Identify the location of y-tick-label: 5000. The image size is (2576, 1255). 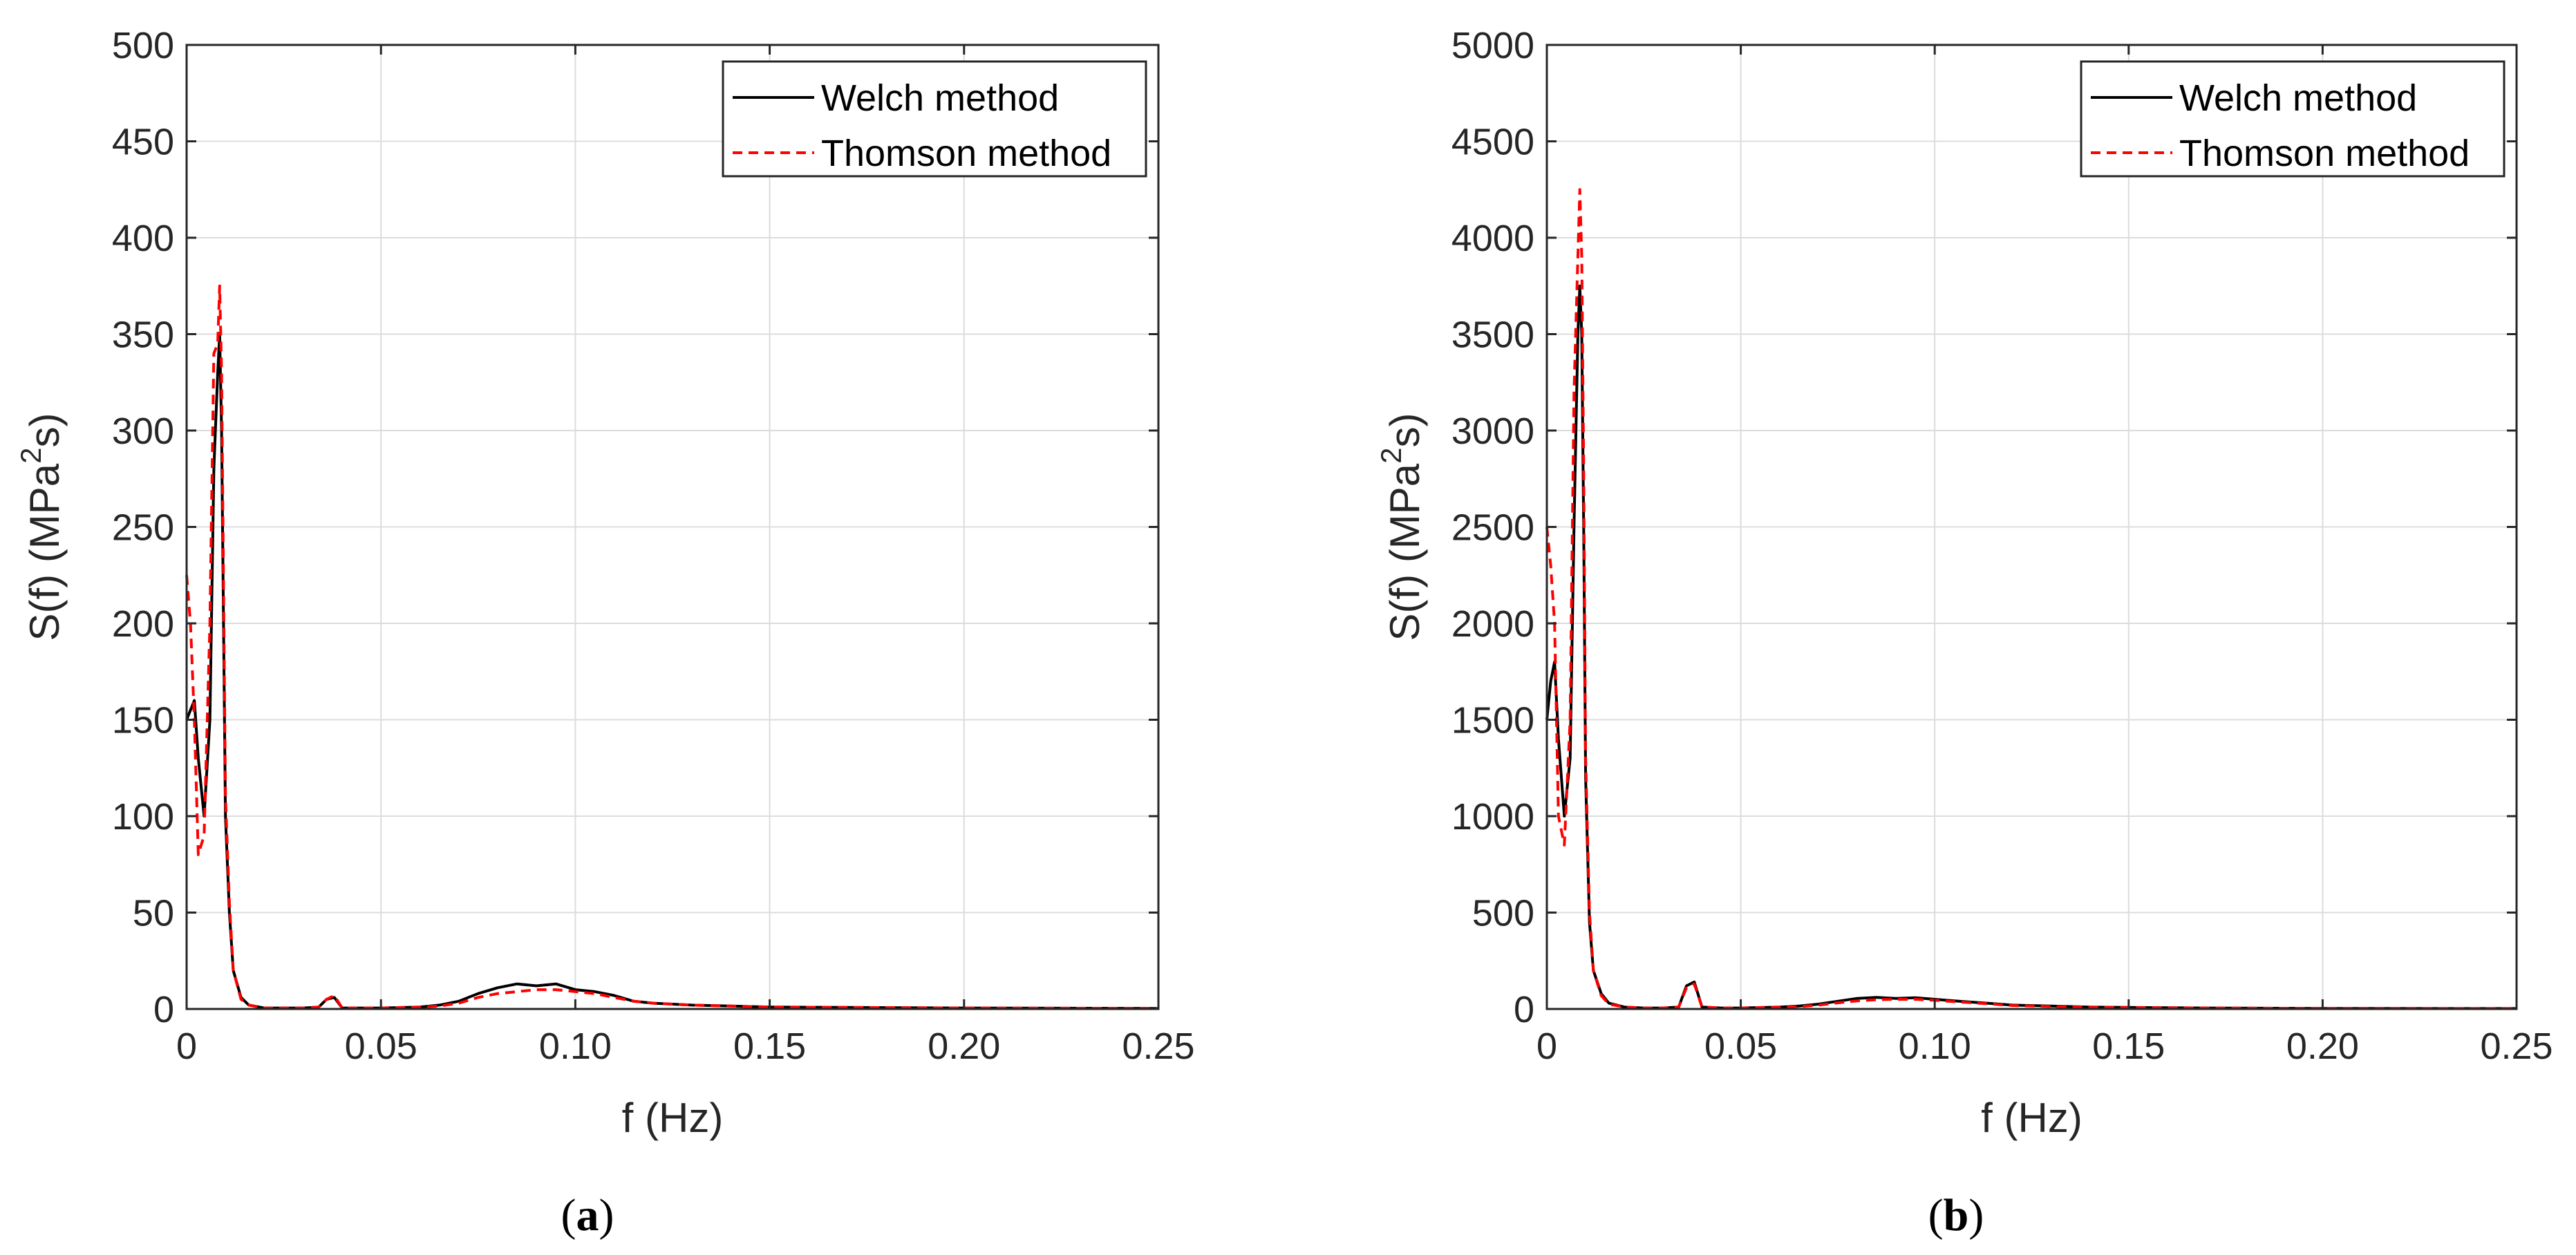
(1492, 45).